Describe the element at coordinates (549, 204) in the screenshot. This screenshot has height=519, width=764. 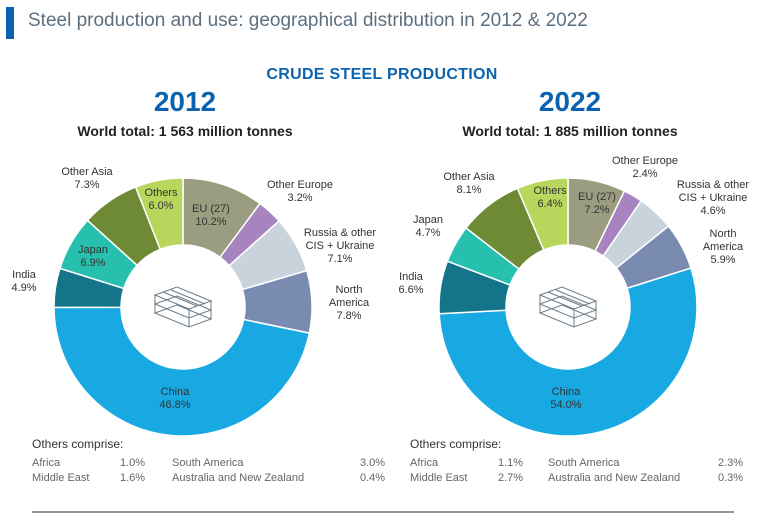
I see `slice-value-label: 6.4%` at that location.